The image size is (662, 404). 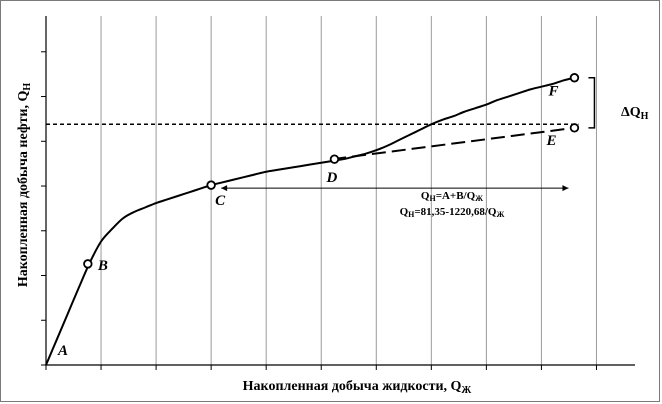 What do you see at coordinates (334, 159) in the screenshot?
I see `point-marker-d` at bounding box center [334, 159].